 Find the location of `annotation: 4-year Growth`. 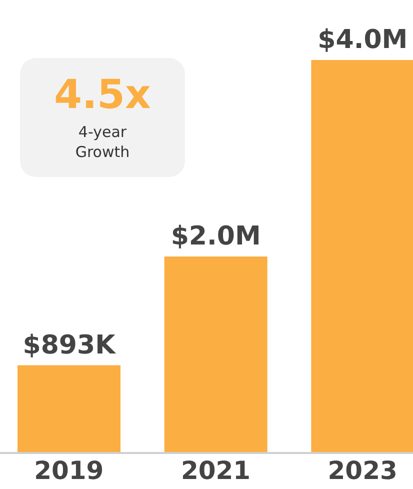

annotation: 4-year Growth is located at coordinates (102, 142).